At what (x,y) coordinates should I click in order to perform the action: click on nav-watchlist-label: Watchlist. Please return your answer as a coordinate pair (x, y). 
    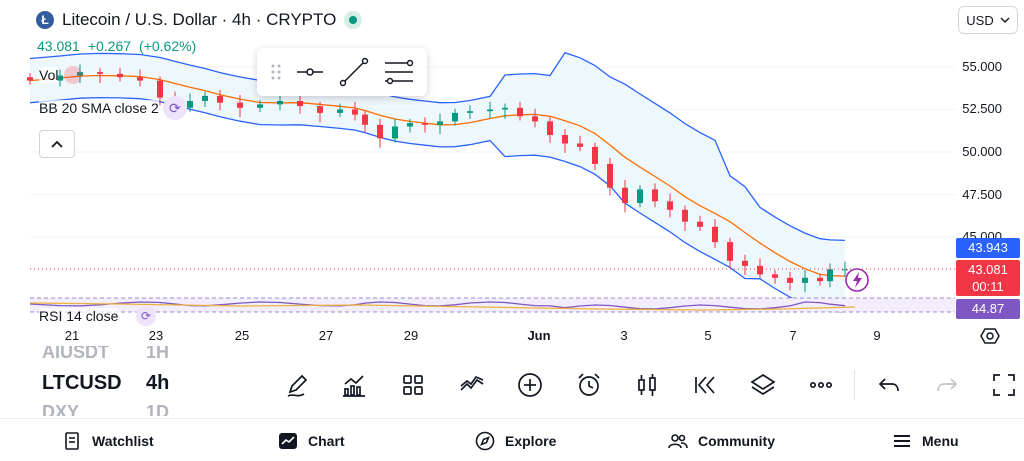
    Looking at the image, I should click on (123, 441).